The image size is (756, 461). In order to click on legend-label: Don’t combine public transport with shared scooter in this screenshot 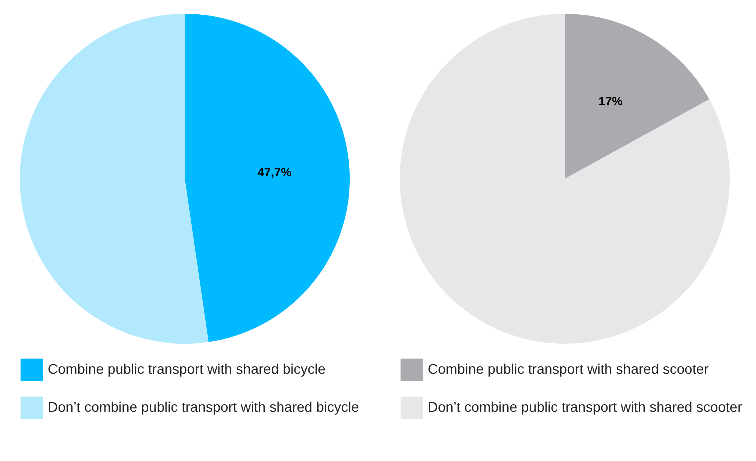, I will do `click(585, 407)`.